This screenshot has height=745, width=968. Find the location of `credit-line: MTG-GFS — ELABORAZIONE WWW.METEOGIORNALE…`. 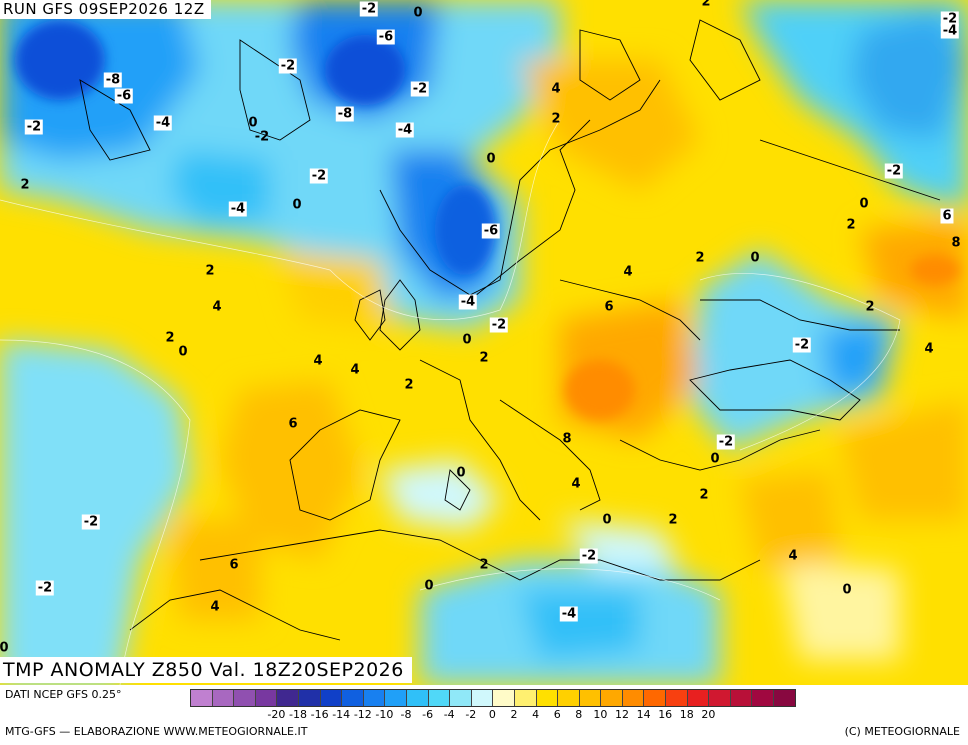

credit-line: MTG-GFS — ELABORAZIONE WWW.METEOGIORNALE… is located at coordinates (156, 731).